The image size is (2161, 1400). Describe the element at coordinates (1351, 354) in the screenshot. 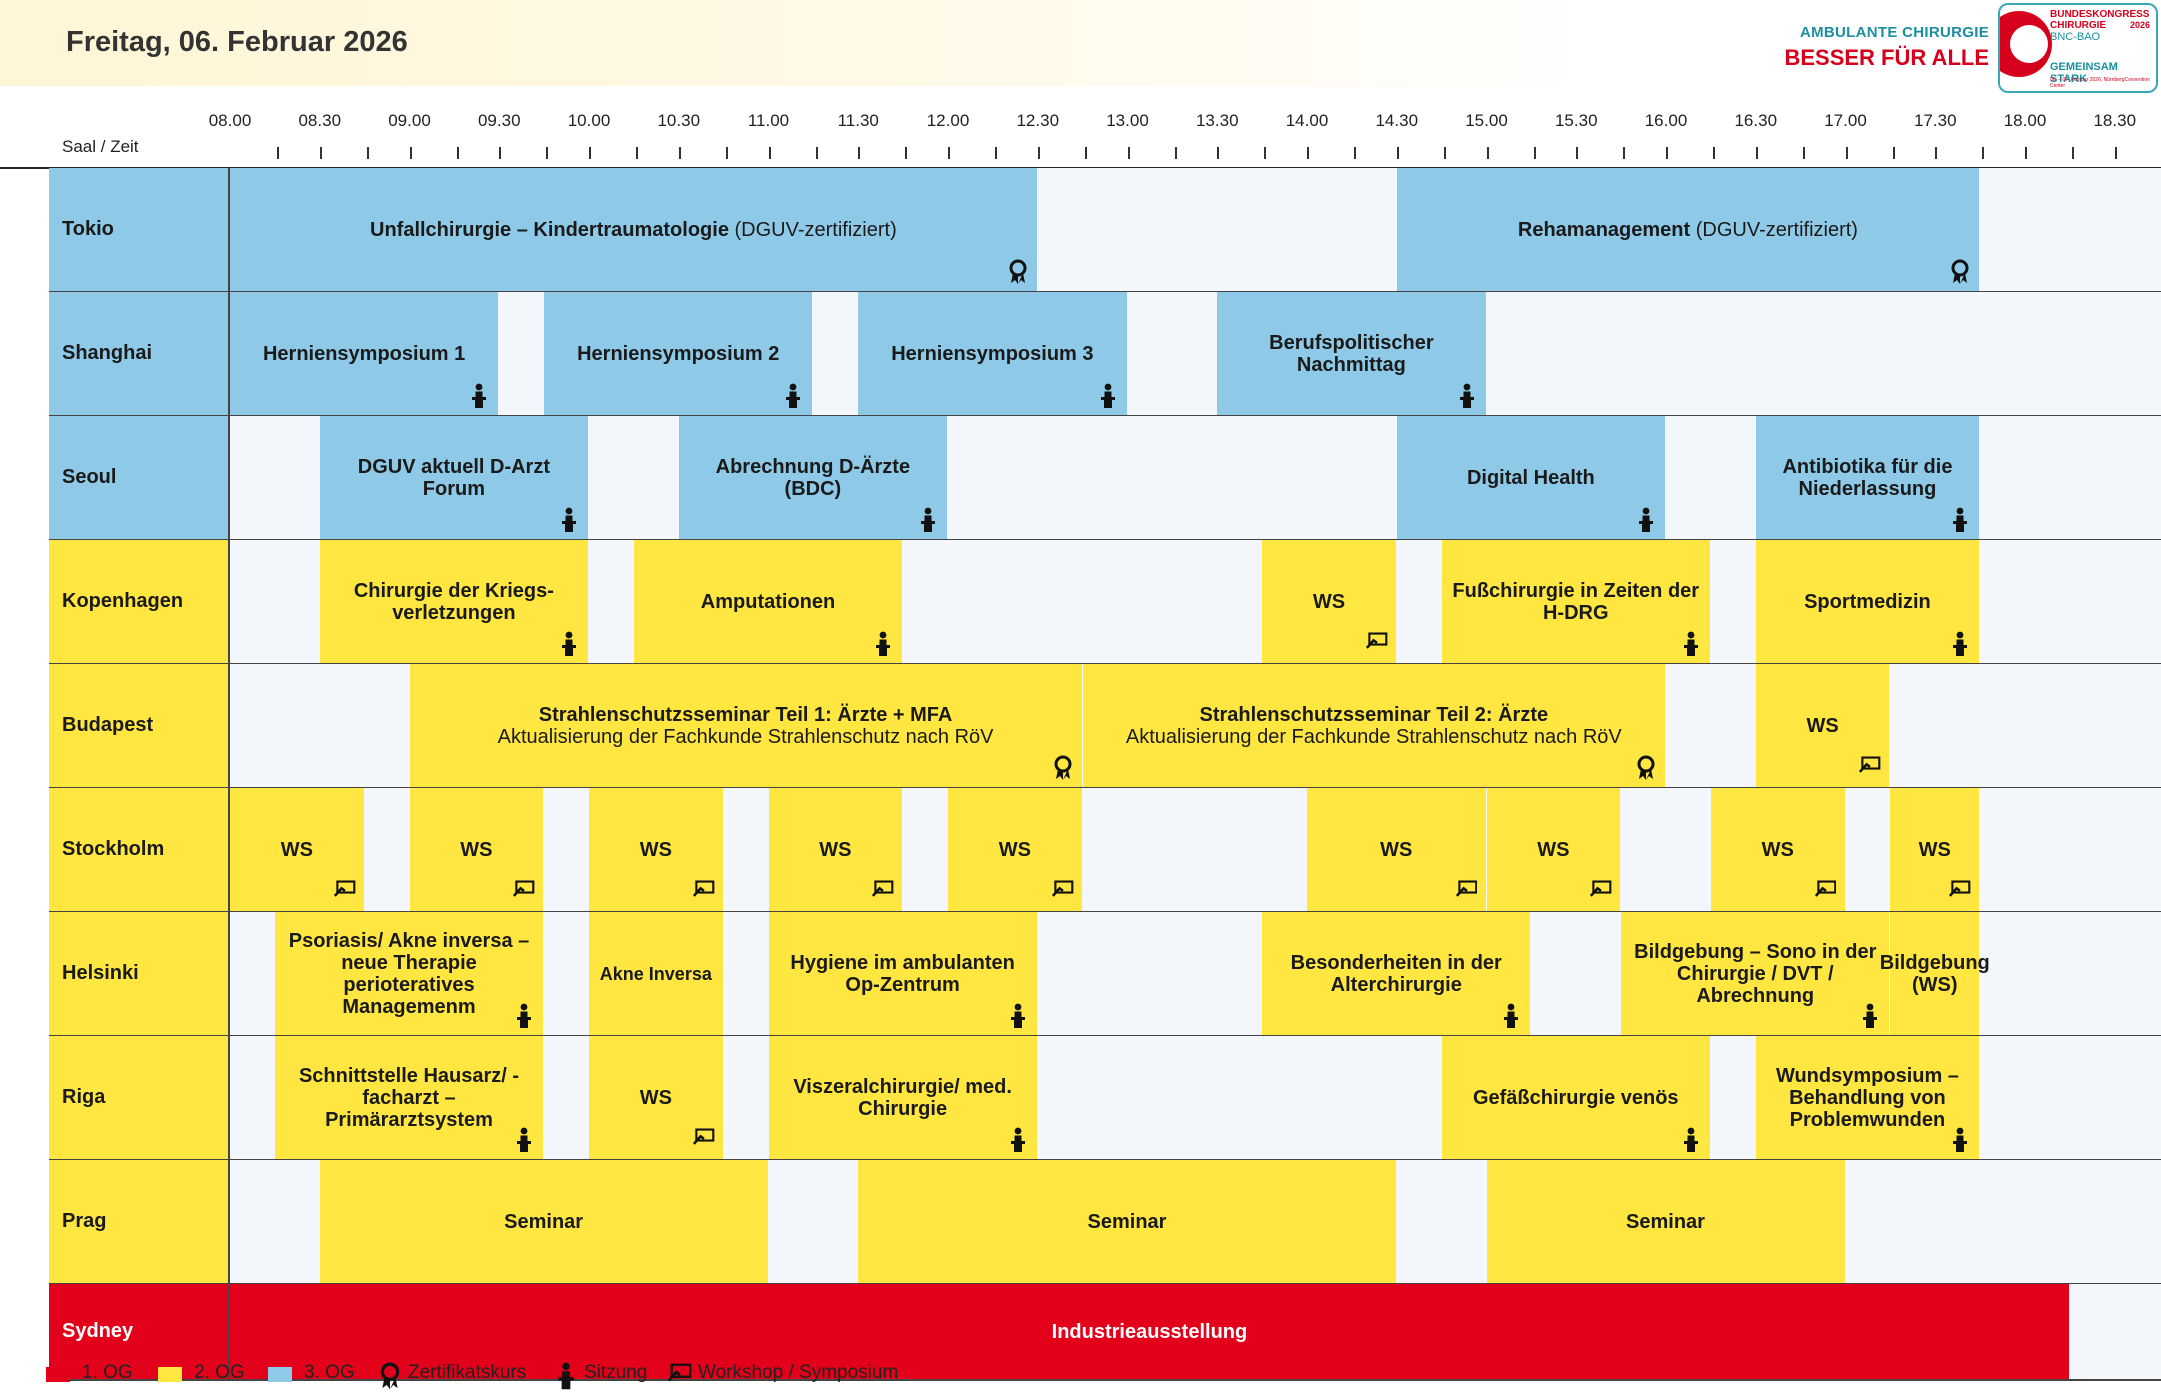

I see `session-block: Berufspolitischer Nachmittag` at that location.